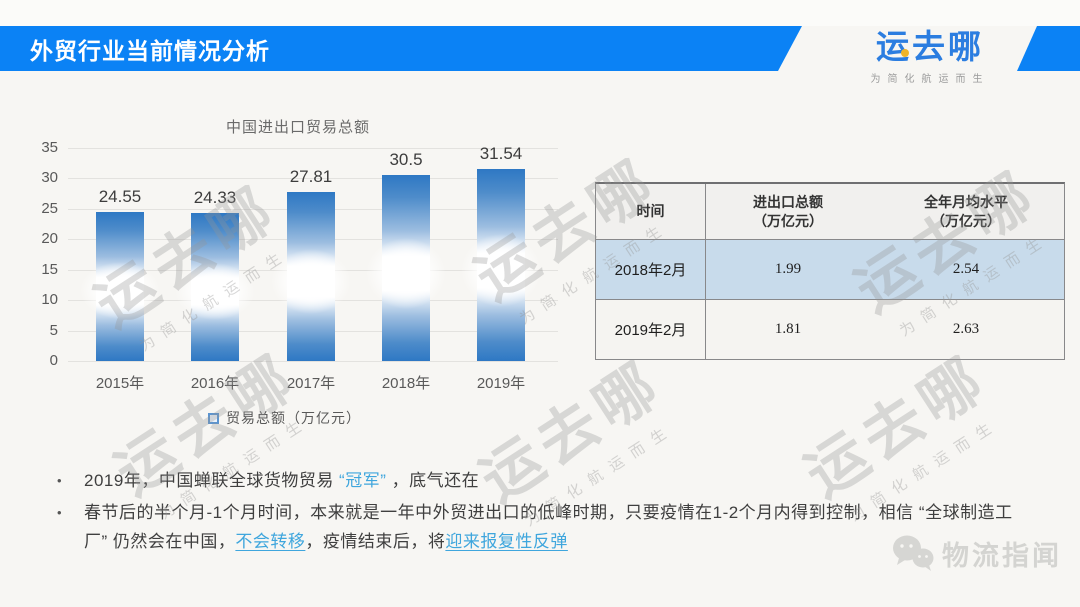 Image resolution: width=1080 pixels, height=607 pixels. I want to click on bullet-segment: ，疫情结束后，将, so click(375, 542).